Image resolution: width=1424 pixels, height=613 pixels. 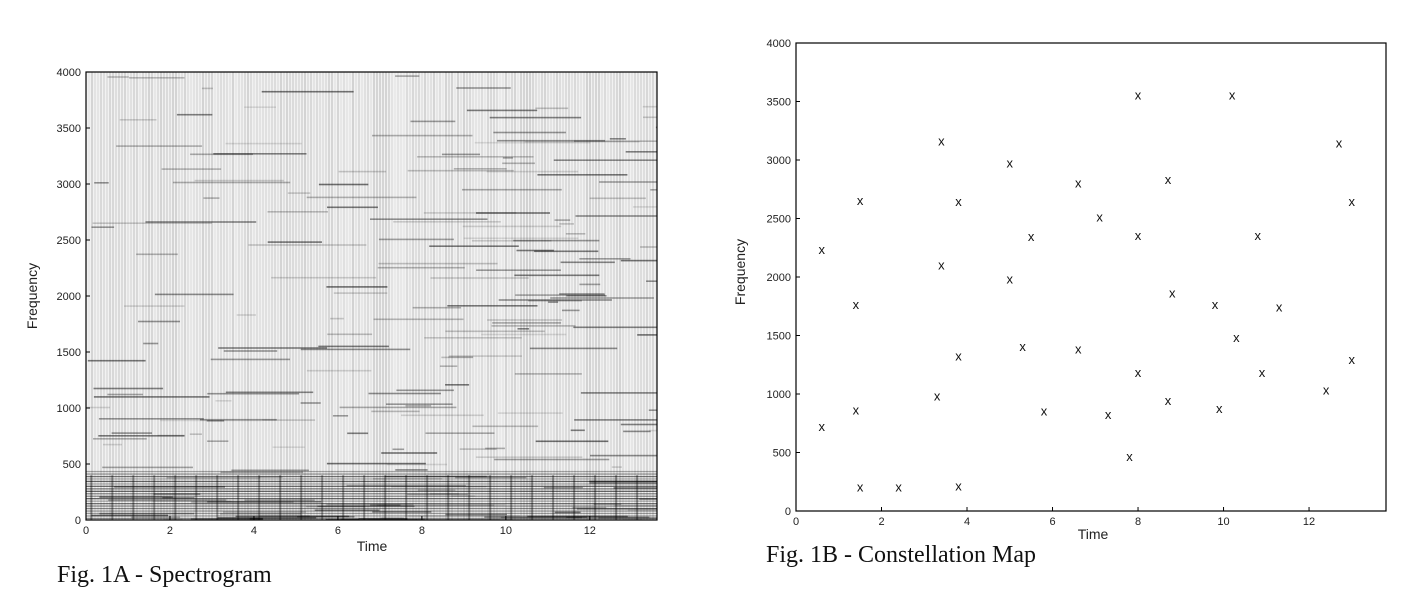 What do you see at coordinates (901, 555) in the screenshot?
I see `constellation-caption: Fig. 1B - Constellation Map` at bounding box center [901, 555].